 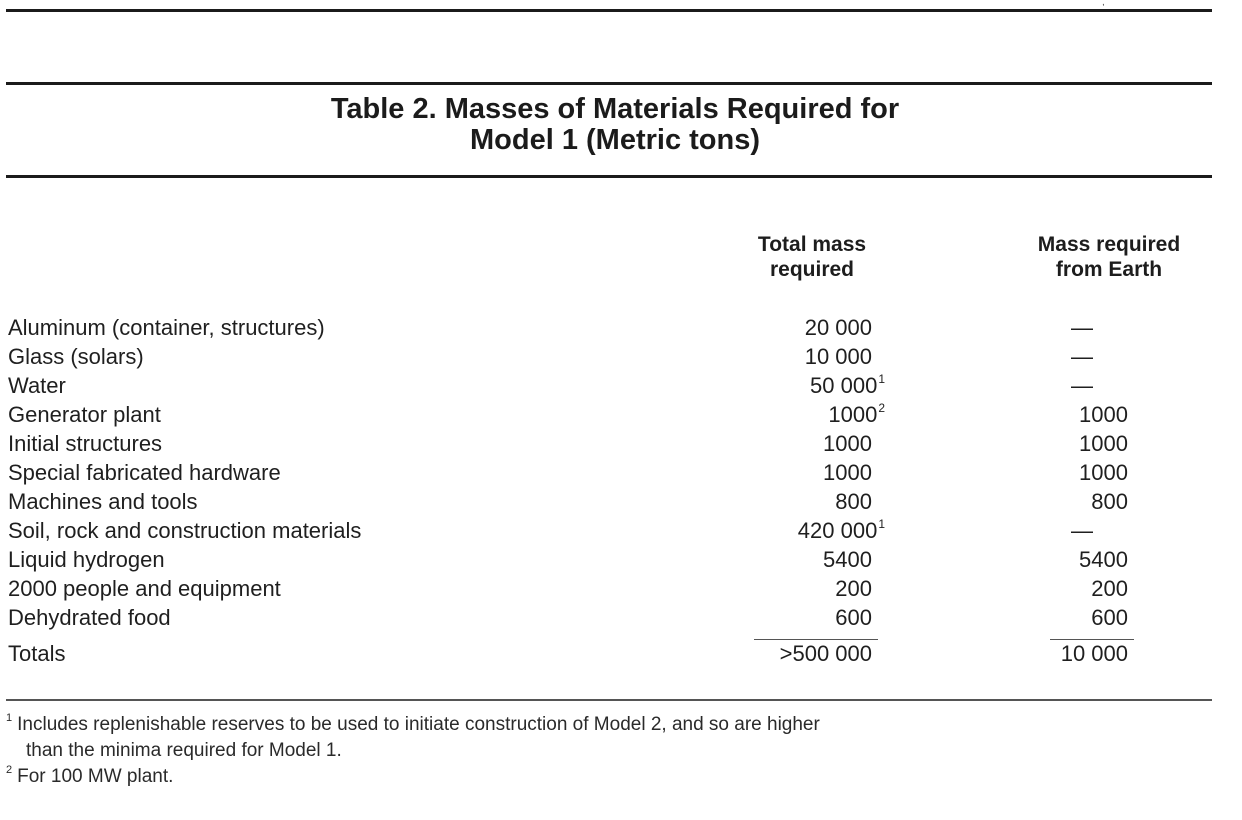 I want to click on row-total-mass-value: 5400, so click(x=847, y=559).